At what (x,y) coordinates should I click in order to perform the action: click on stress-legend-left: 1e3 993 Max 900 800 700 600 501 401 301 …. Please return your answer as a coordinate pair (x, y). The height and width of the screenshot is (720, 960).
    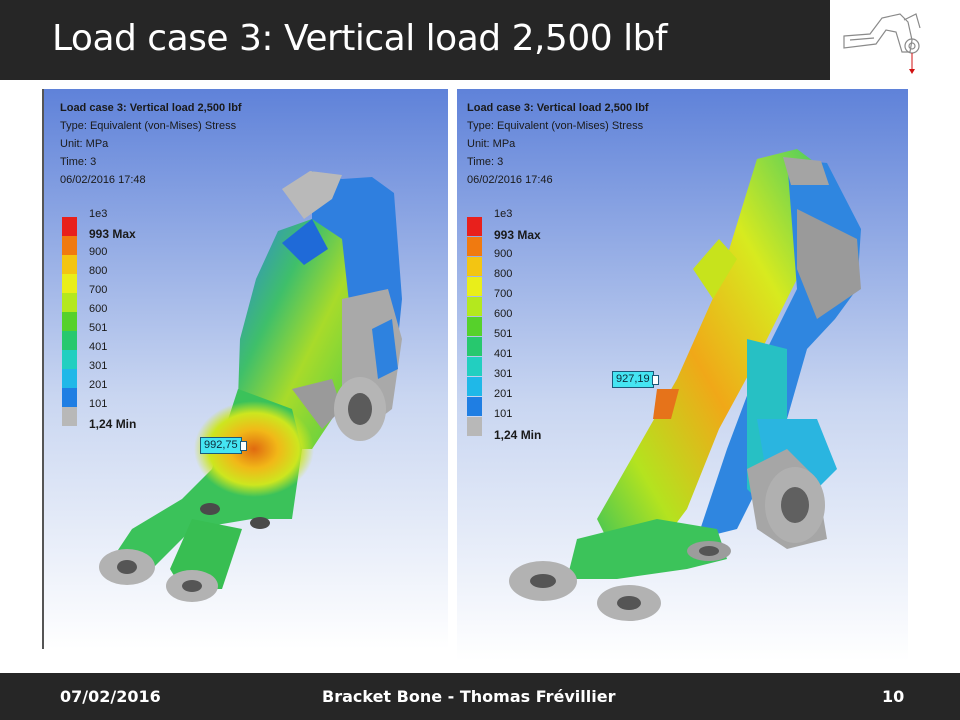
    Looking at the image, I should click on (112, 327).